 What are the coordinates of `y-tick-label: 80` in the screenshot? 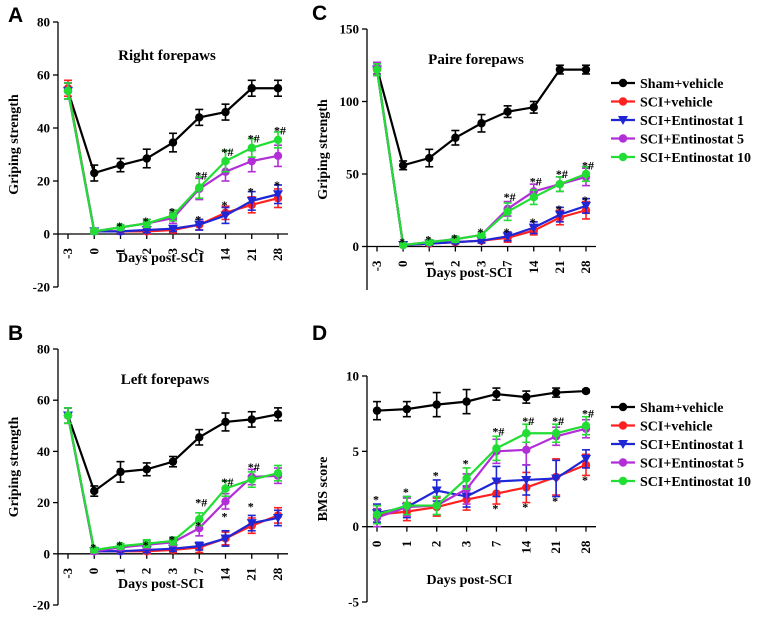 It's located at (43, 22).